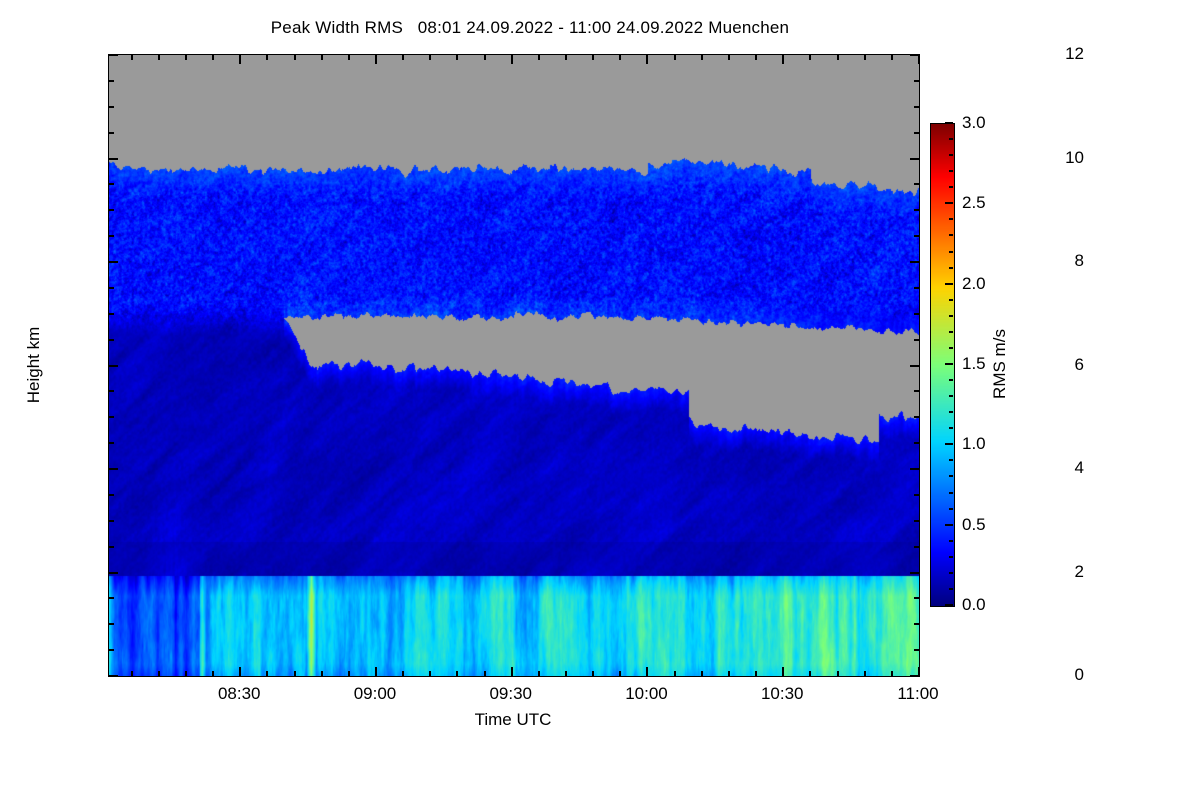 The height and width of the screenshot is (800, 1200). Describe the element at coordinates (891, 57) in the screenshot. I see `x-tick-top-10.90` at that location.